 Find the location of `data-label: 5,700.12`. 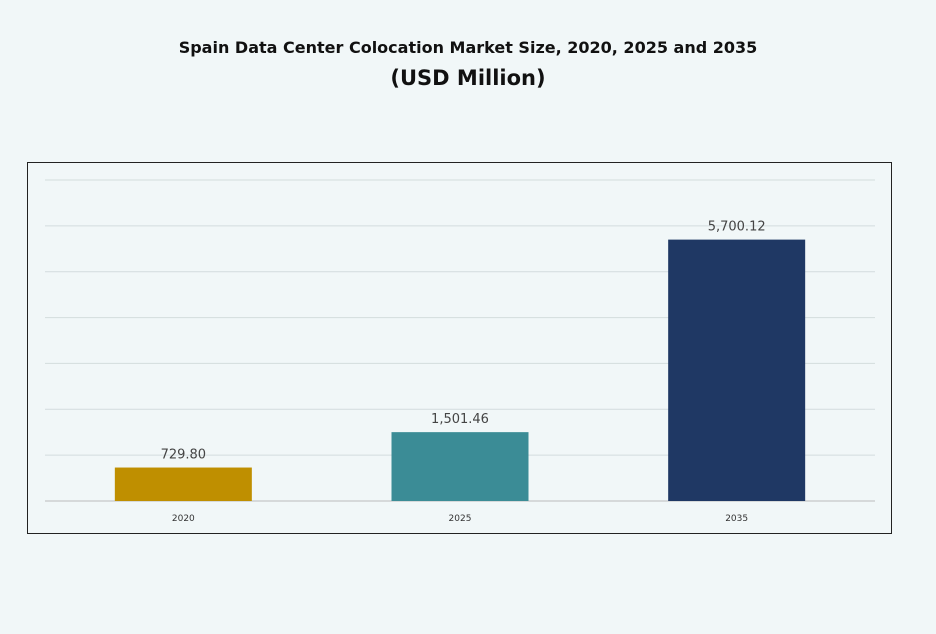

data-label: 5,700.12 is located at coordinates (737, 227).